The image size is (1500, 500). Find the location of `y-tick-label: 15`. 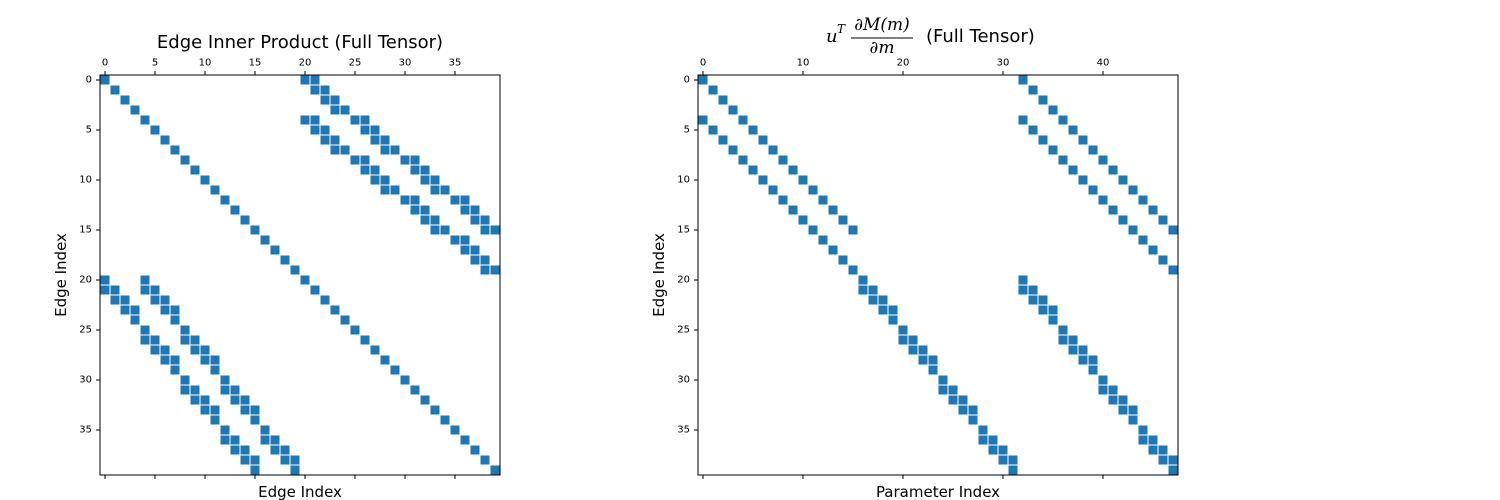

y-tick-label: 15 is located at coordinates (683, 230).